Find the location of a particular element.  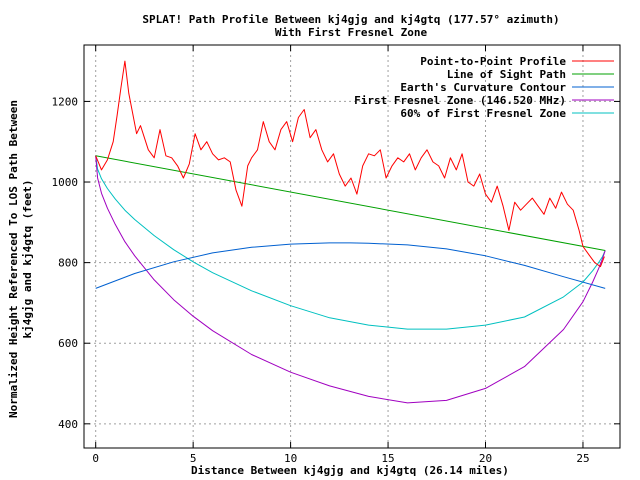

y-tick-label: 400 is located at coordinates (68, 424).